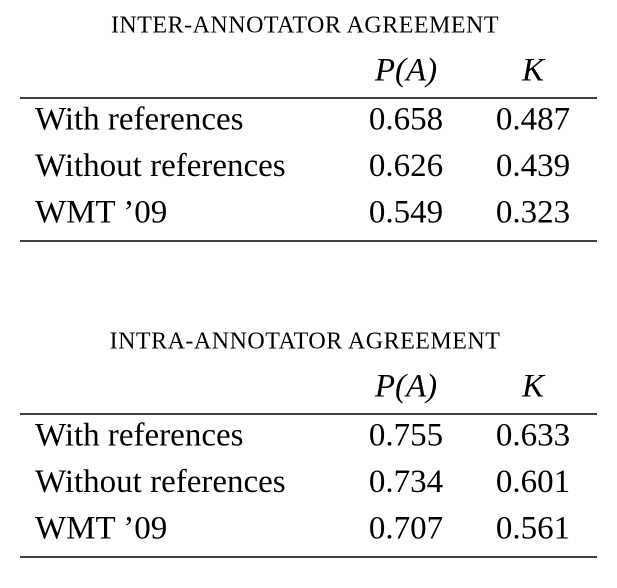 The image size is (617, 588). Describe the element at coordinates (533, 166) in the screenshot. I see `cell-value: 0.439` at that location.